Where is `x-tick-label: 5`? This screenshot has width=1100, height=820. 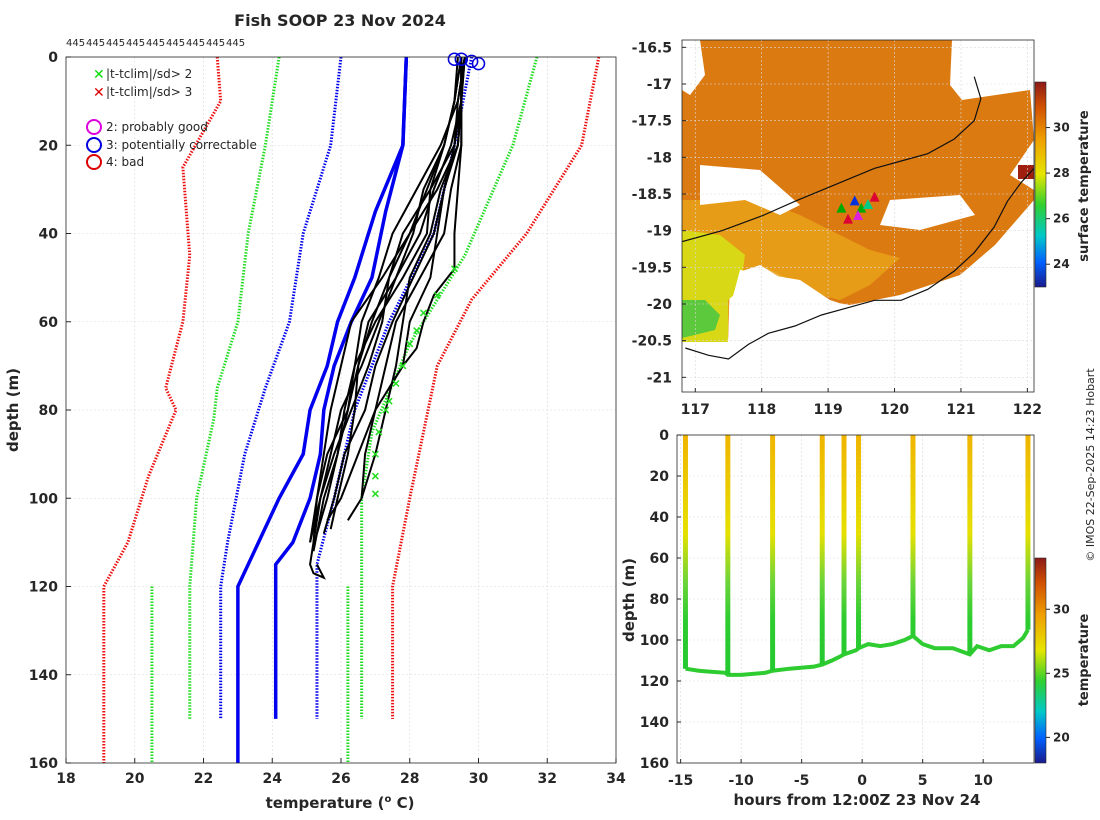 x-tick-label: 5 is located at coordinates (923, 781).